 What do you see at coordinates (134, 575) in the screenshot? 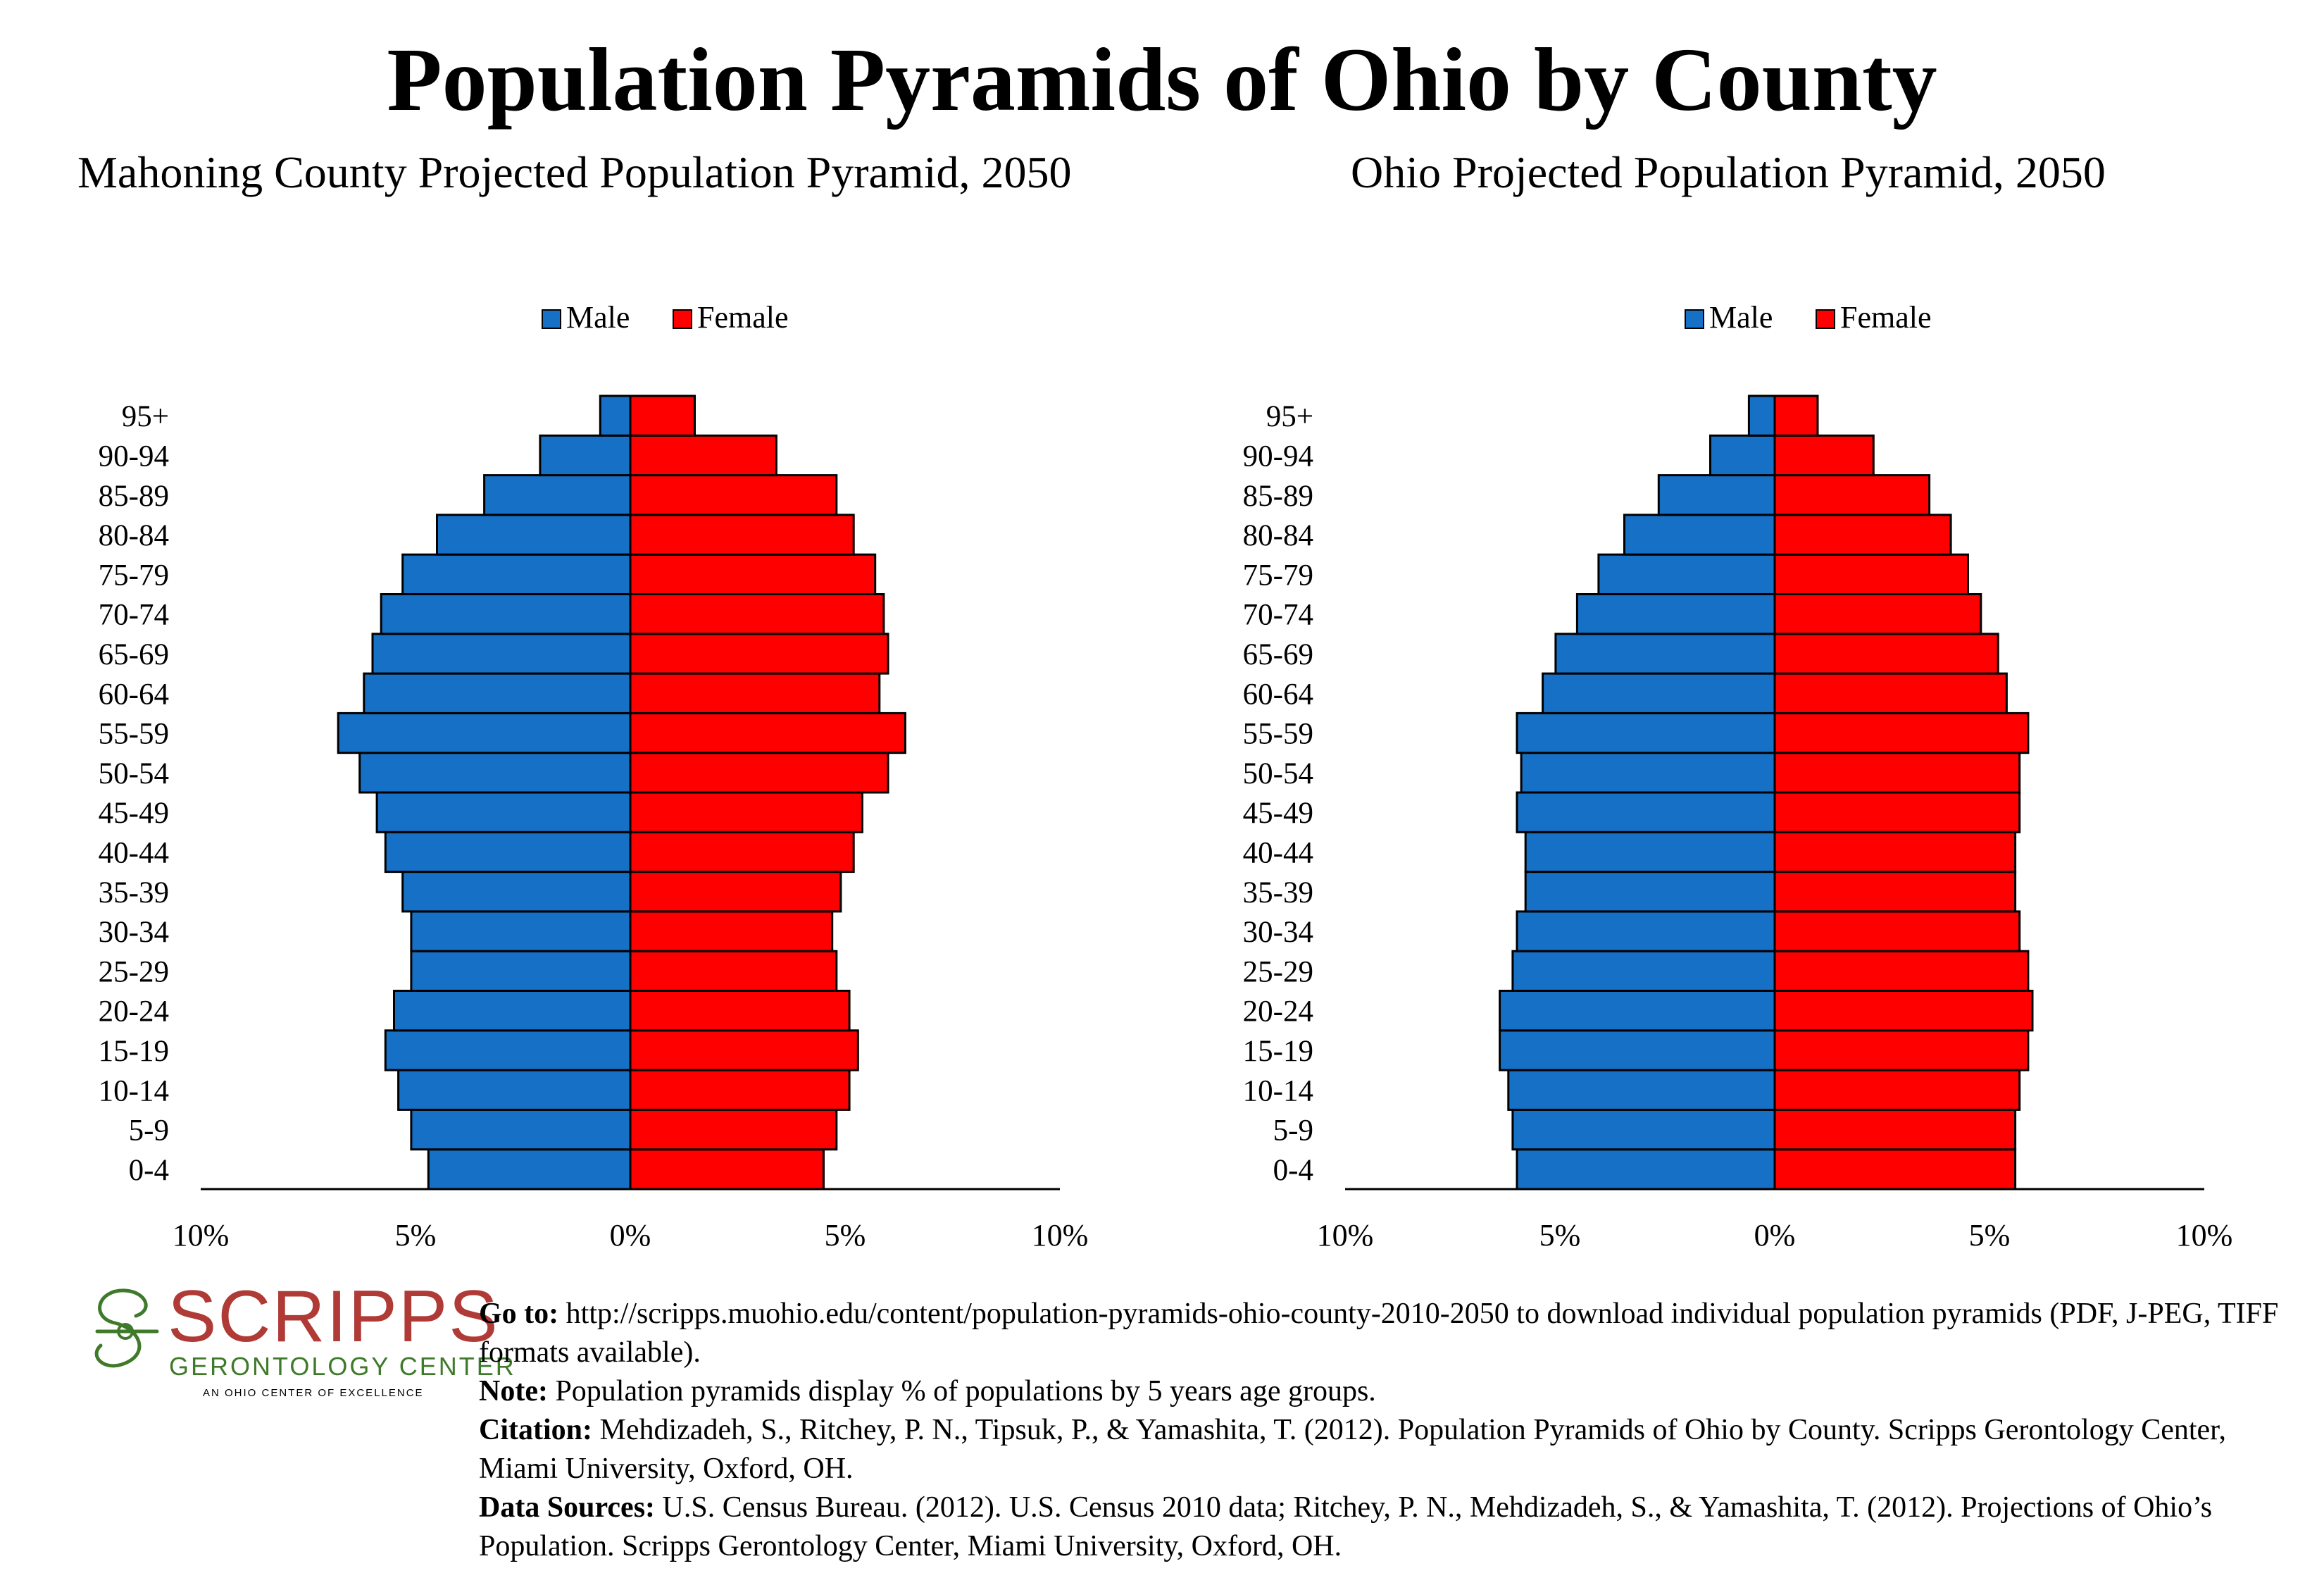
I see `mahoning-age-label-75-79: 75-79` at bounding box center [134, 575].